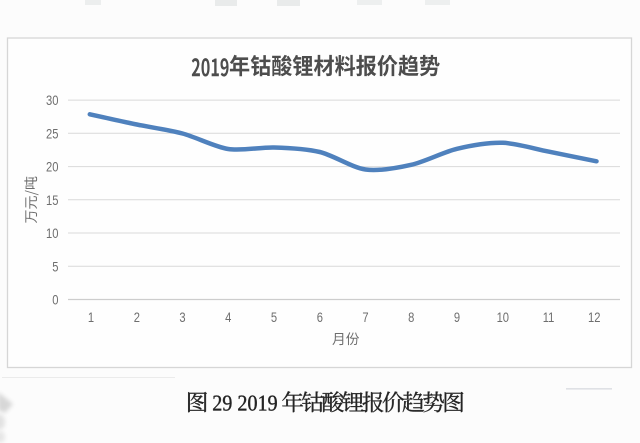  What do you see at coordinates (320, 317) in the screenshot?
I see `svg-text: 6` at bounding box center [320, 317].